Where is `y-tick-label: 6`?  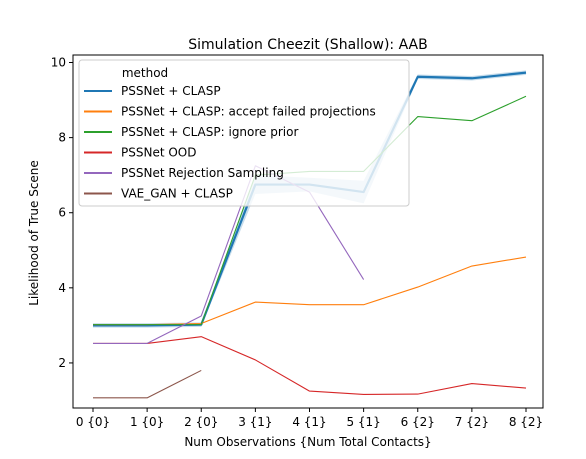 y-tick-label: 6 is located at coordinates (62, 213).